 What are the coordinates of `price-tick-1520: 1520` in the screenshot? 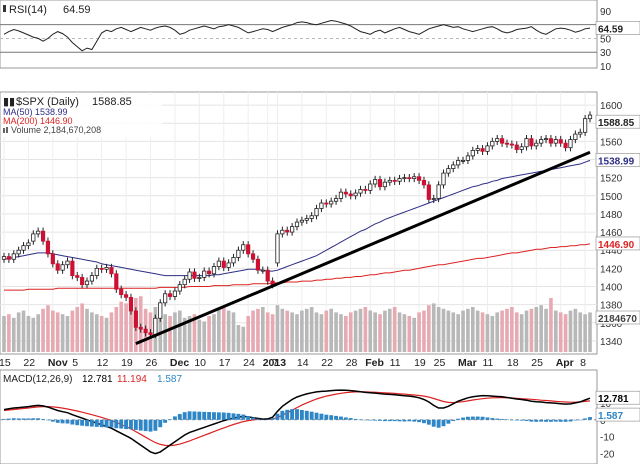 It's located at (611, 179).